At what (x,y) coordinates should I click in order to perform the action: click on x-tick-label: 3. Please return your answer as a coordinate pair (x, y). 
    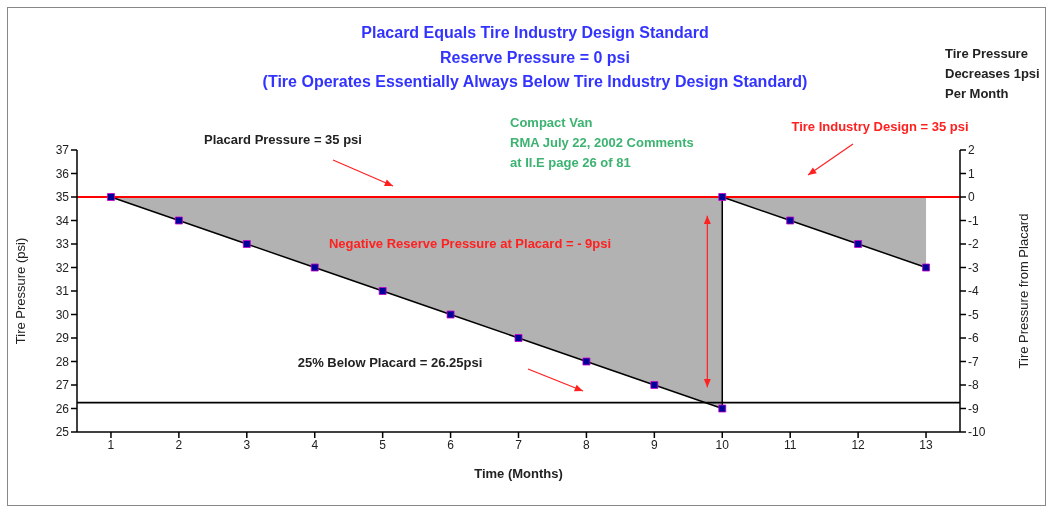
    Looking at the image, I should click on (247, 444).